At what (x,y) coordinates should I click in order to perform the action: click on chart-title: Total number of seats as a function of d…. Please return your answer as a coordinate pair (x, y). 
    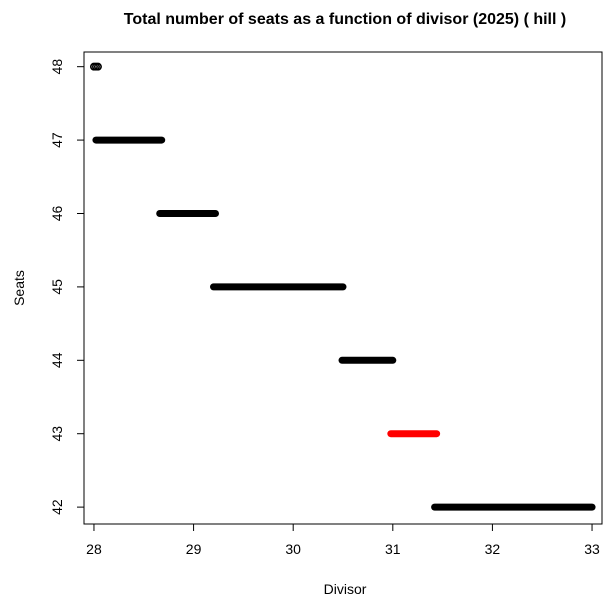
    Looking at the image, I should click on (345, 19).